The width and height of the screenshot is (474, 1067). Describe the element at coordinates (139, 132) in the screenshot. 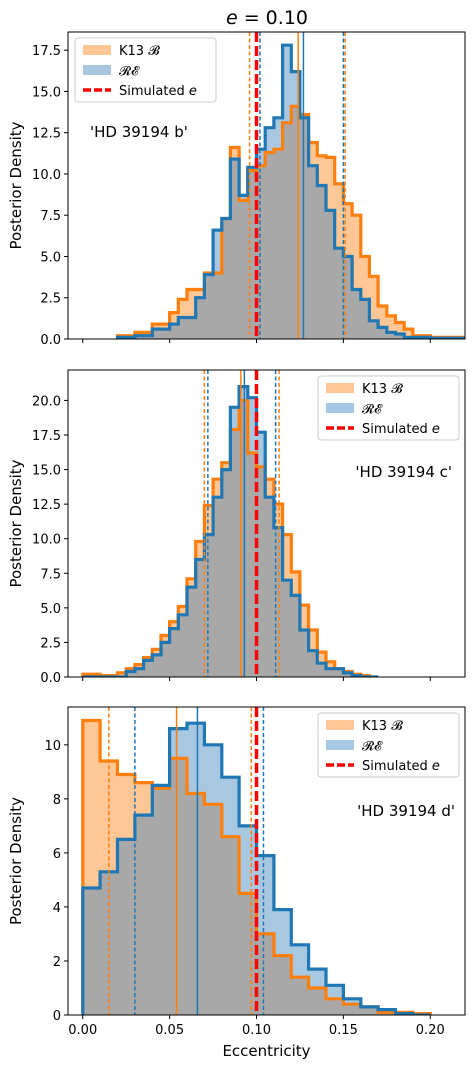

I see `planet-annotation: 'HD 39194 b'` at that location.